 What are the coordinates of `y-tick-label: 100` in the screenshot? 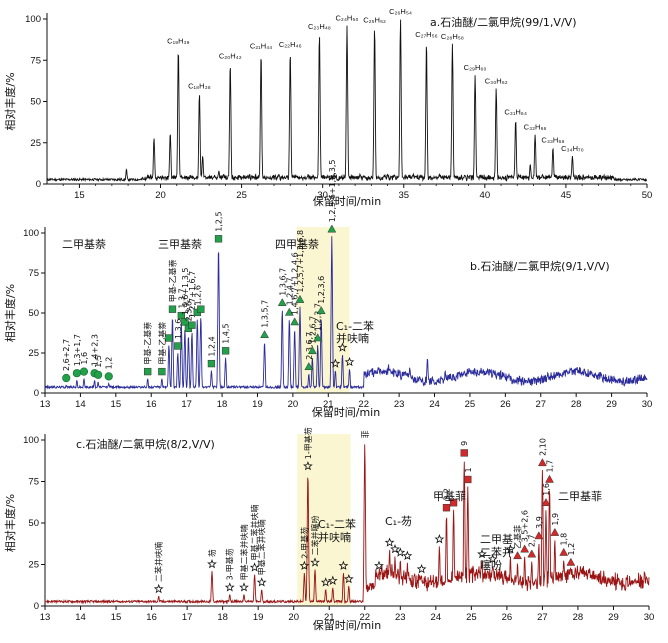 It's located at (31, 440).